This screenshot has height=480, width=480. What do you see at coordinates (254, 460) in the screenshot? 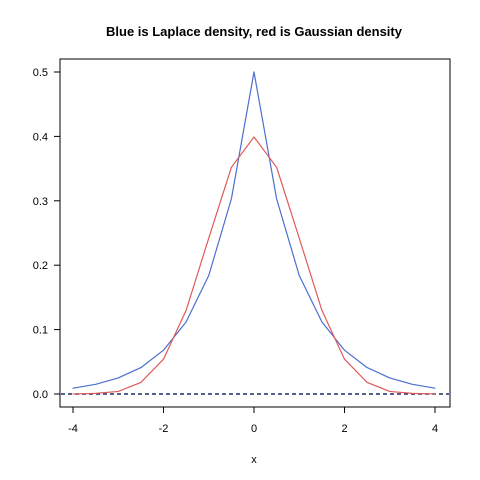
I see `x-axis-label: x` at bounding box center [254, 460].